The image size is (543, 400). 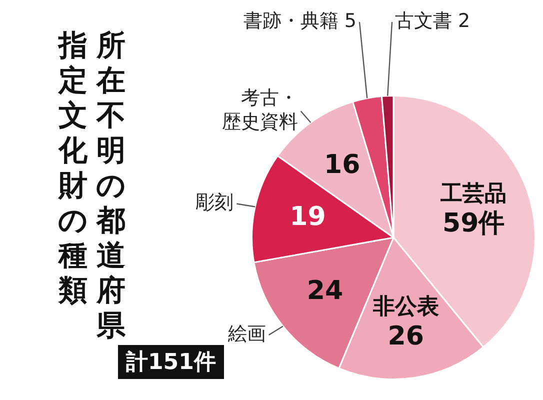 I want to click on slice-label: 工芸品, so click(x=473, y=194).